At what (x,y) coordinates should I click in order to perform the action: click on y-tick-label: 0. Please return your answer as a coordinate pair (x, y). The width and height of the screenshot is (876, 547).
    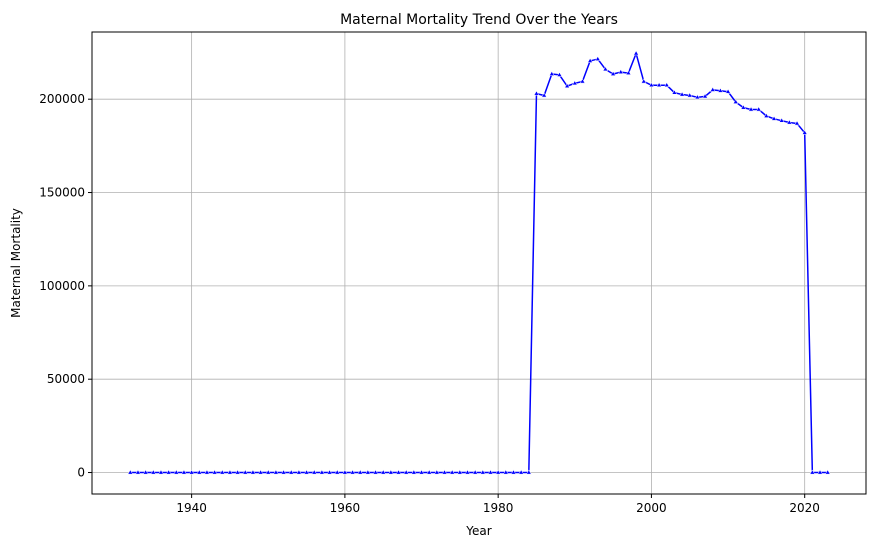
    Looking at the image, I should click on (81, 473).